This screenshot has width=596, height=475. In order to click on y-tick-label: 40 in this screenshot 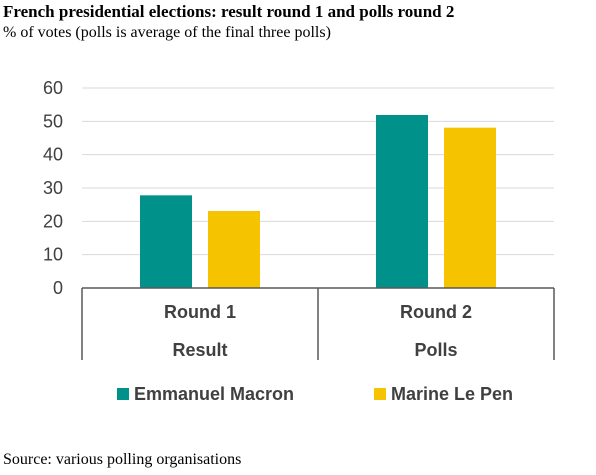, I will do `click(53, 155)`.